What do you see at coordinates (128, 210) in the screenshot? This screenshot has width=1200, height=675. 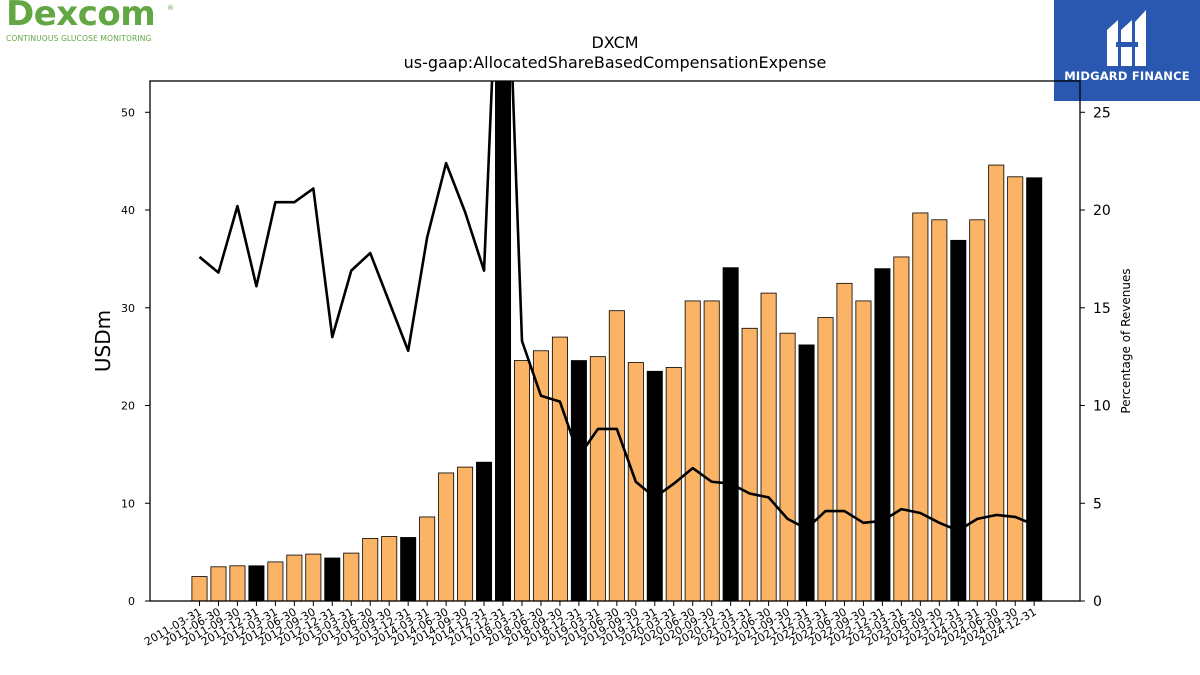 I see `y-tick-label: 40` at bounding box center [128, 210].